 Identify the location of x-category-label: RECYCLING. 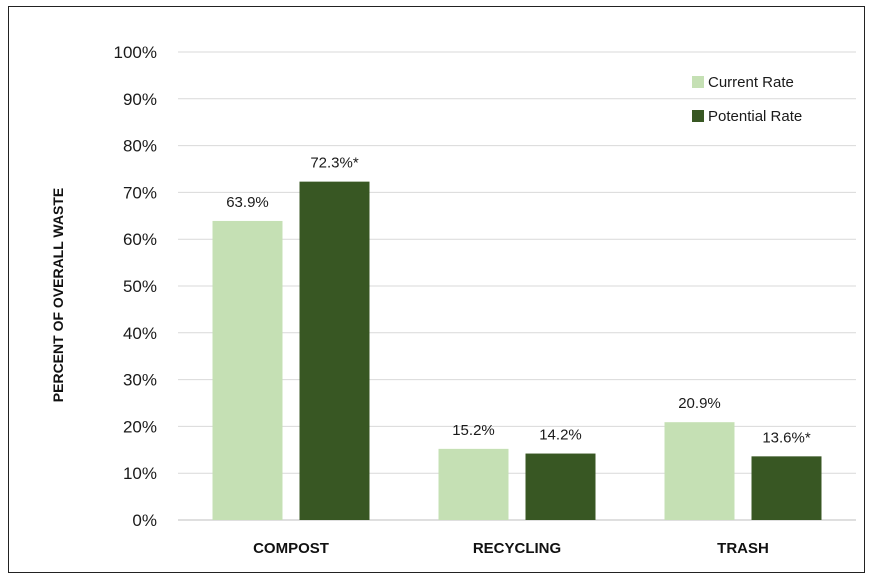
(517, 548).